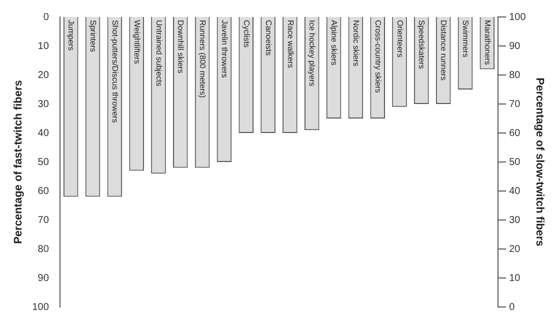 The height and width of the screenshot is (324, 558). Describe the element at coordinates (44, 75) in the screenshot. I see `y-tick-label: 20` at that location.